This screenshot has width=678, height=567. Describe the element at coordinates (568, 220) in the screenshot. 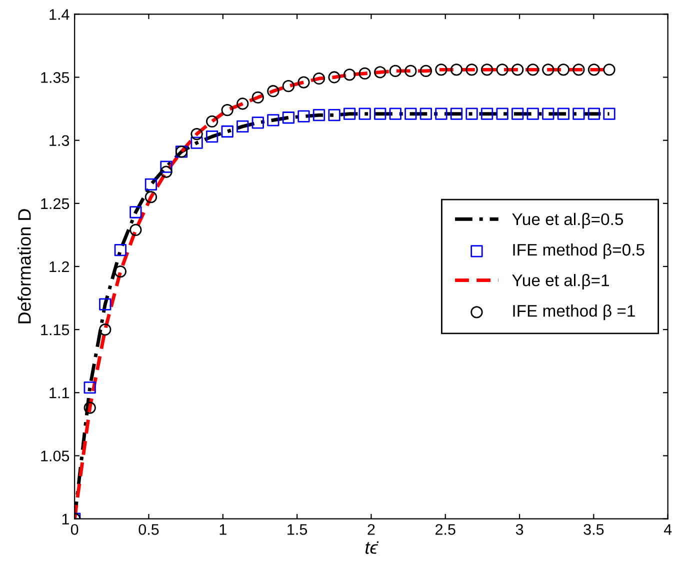

I see `legend-label: Yue et al.β=0.5` at that location.